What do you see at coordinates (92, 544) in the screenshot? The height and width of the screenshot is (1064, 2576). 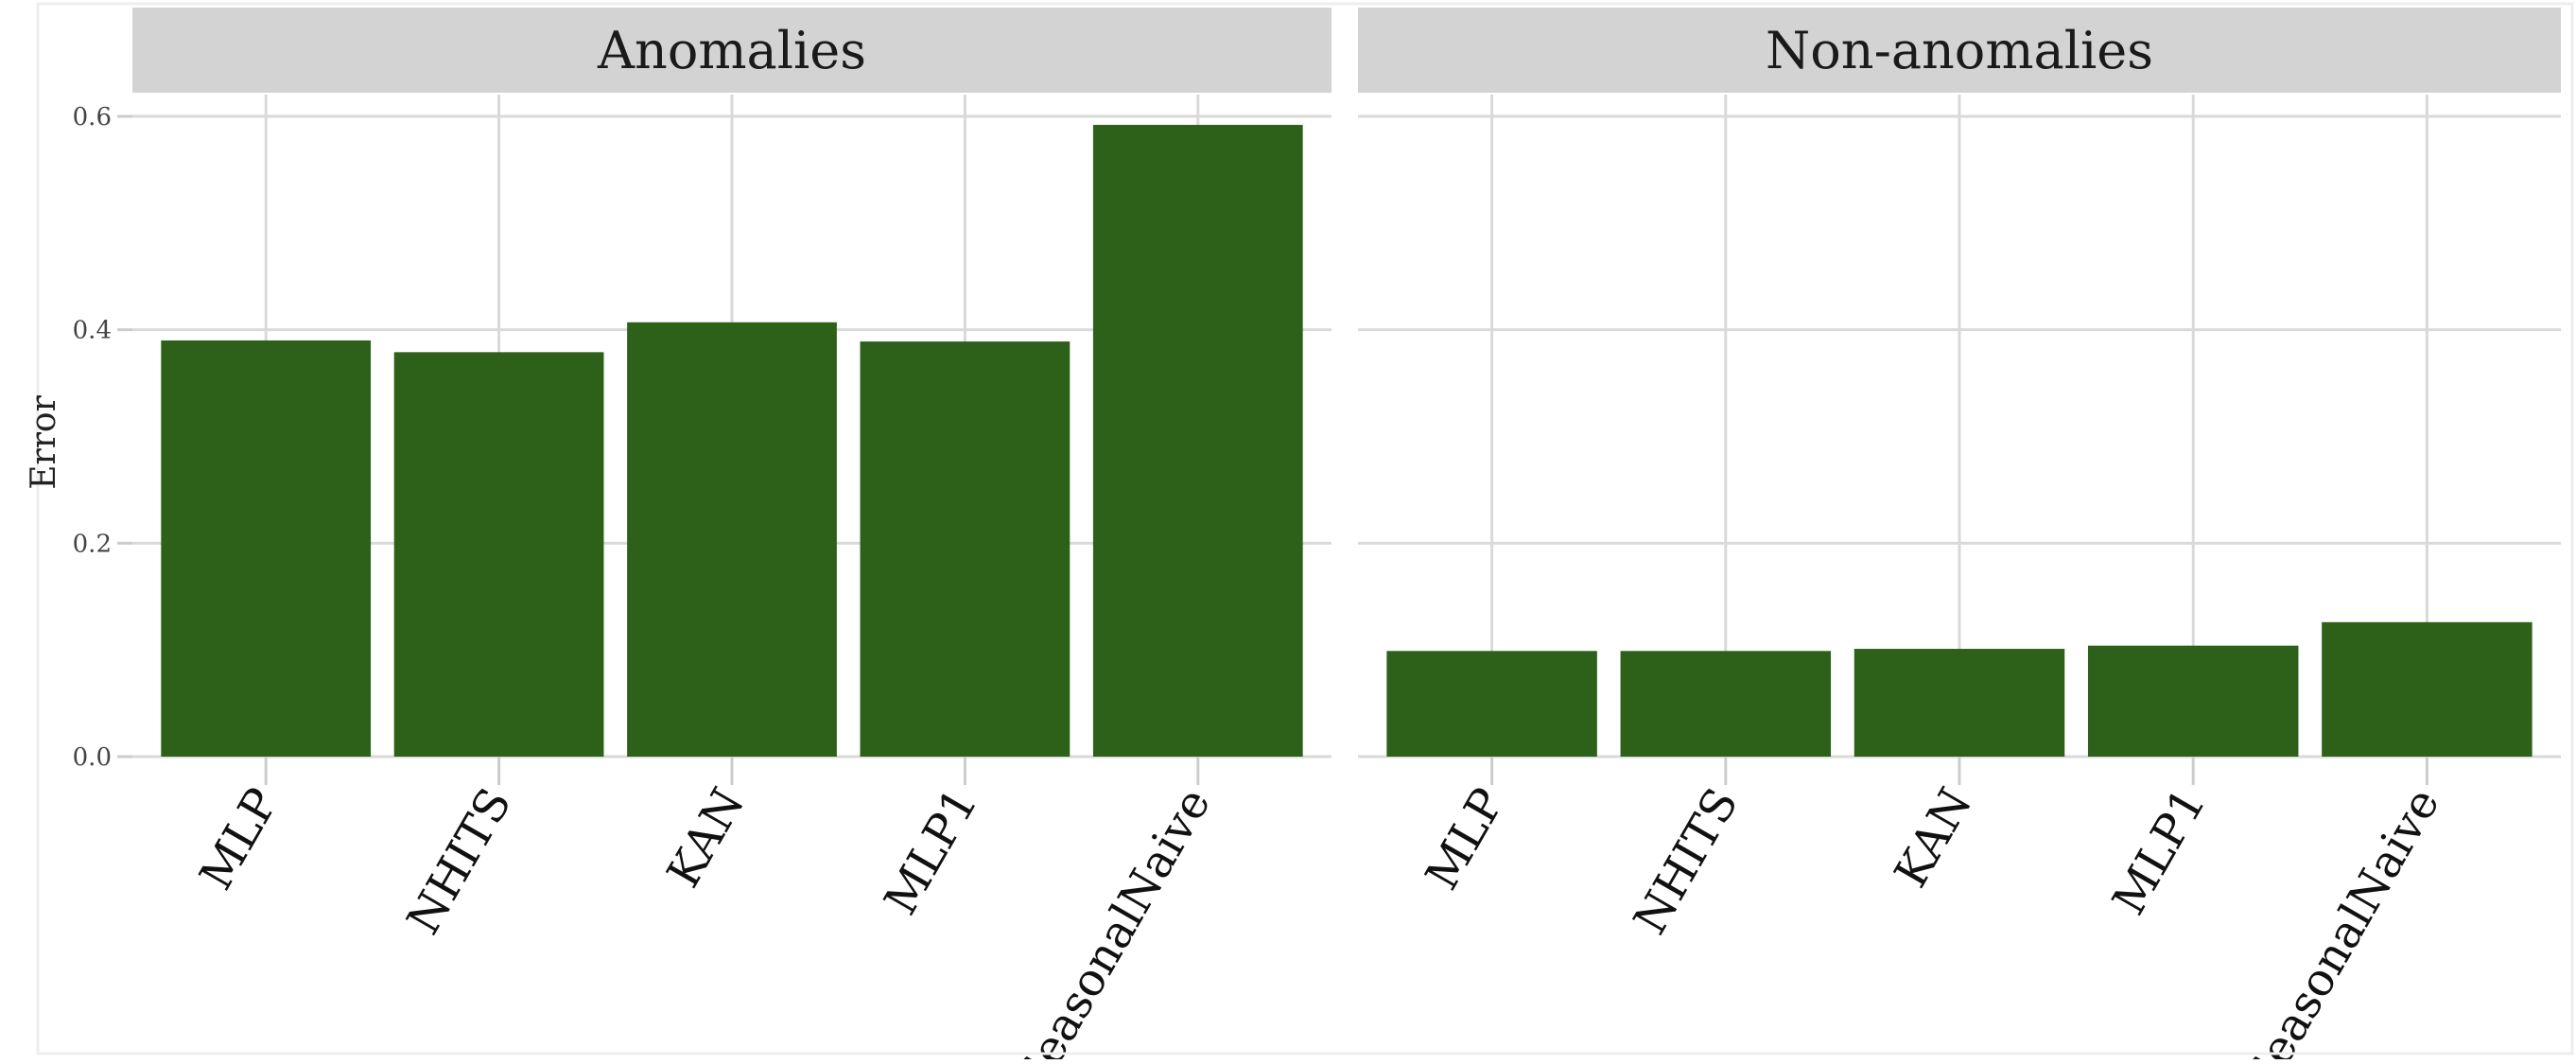 I see `y-tick-label: 0.2` at bounding box center [92, 544].